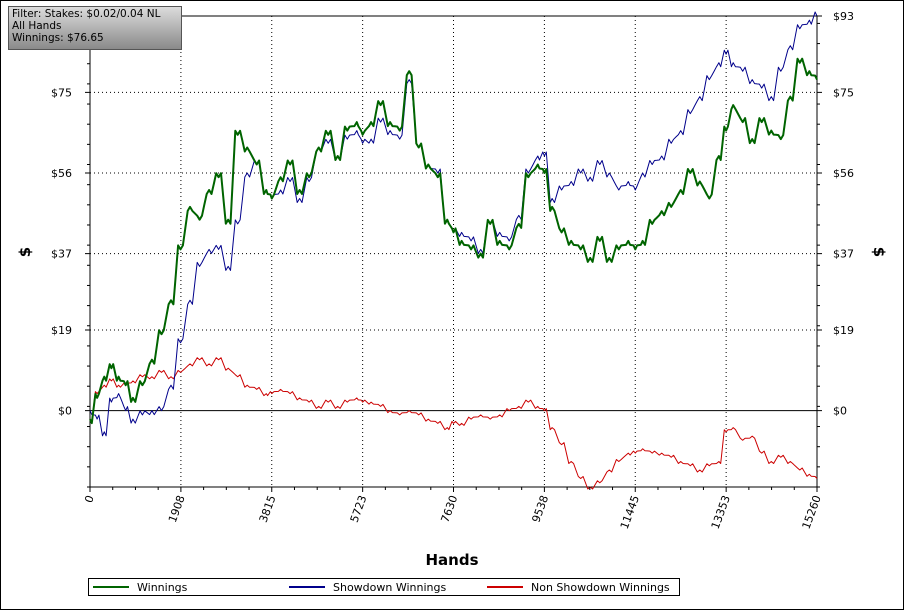 The height and width of the screenshot is (612, 906). I want to click on y-tick-label-right: $56, so click(843, 173).